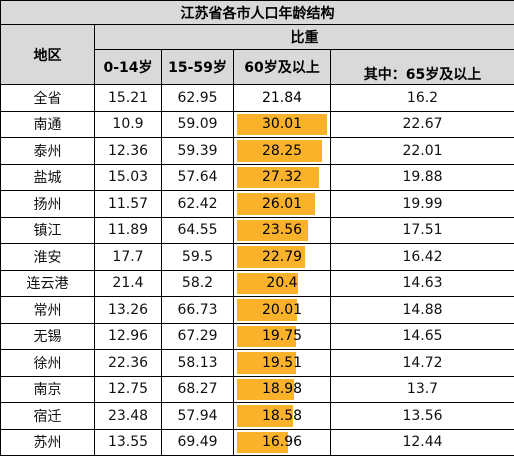 This screenshot has width=514, height=456. What do you see at coordinates (422, 67) in the screenshot?
I see `header-age-65-plus: 其中：65岁及以上` at bounding box center [422, 67].